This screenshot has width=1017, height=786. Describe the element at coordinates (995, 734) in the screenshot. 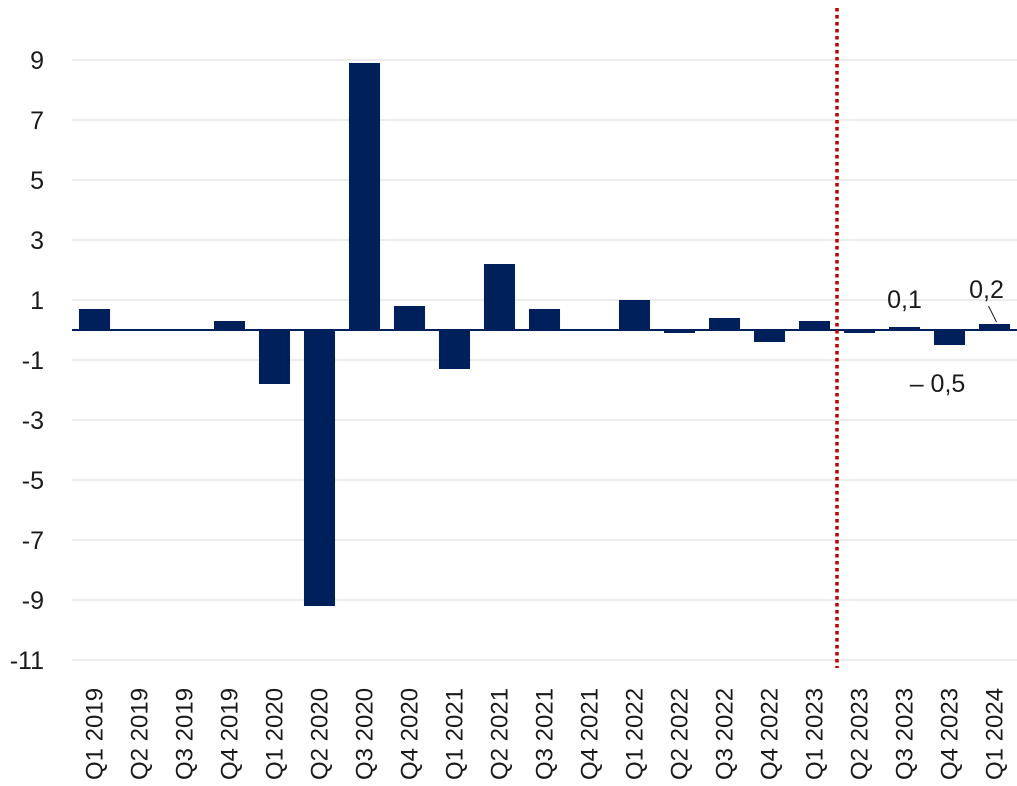

I see `x-tick-label: Q1 2024` at that location.